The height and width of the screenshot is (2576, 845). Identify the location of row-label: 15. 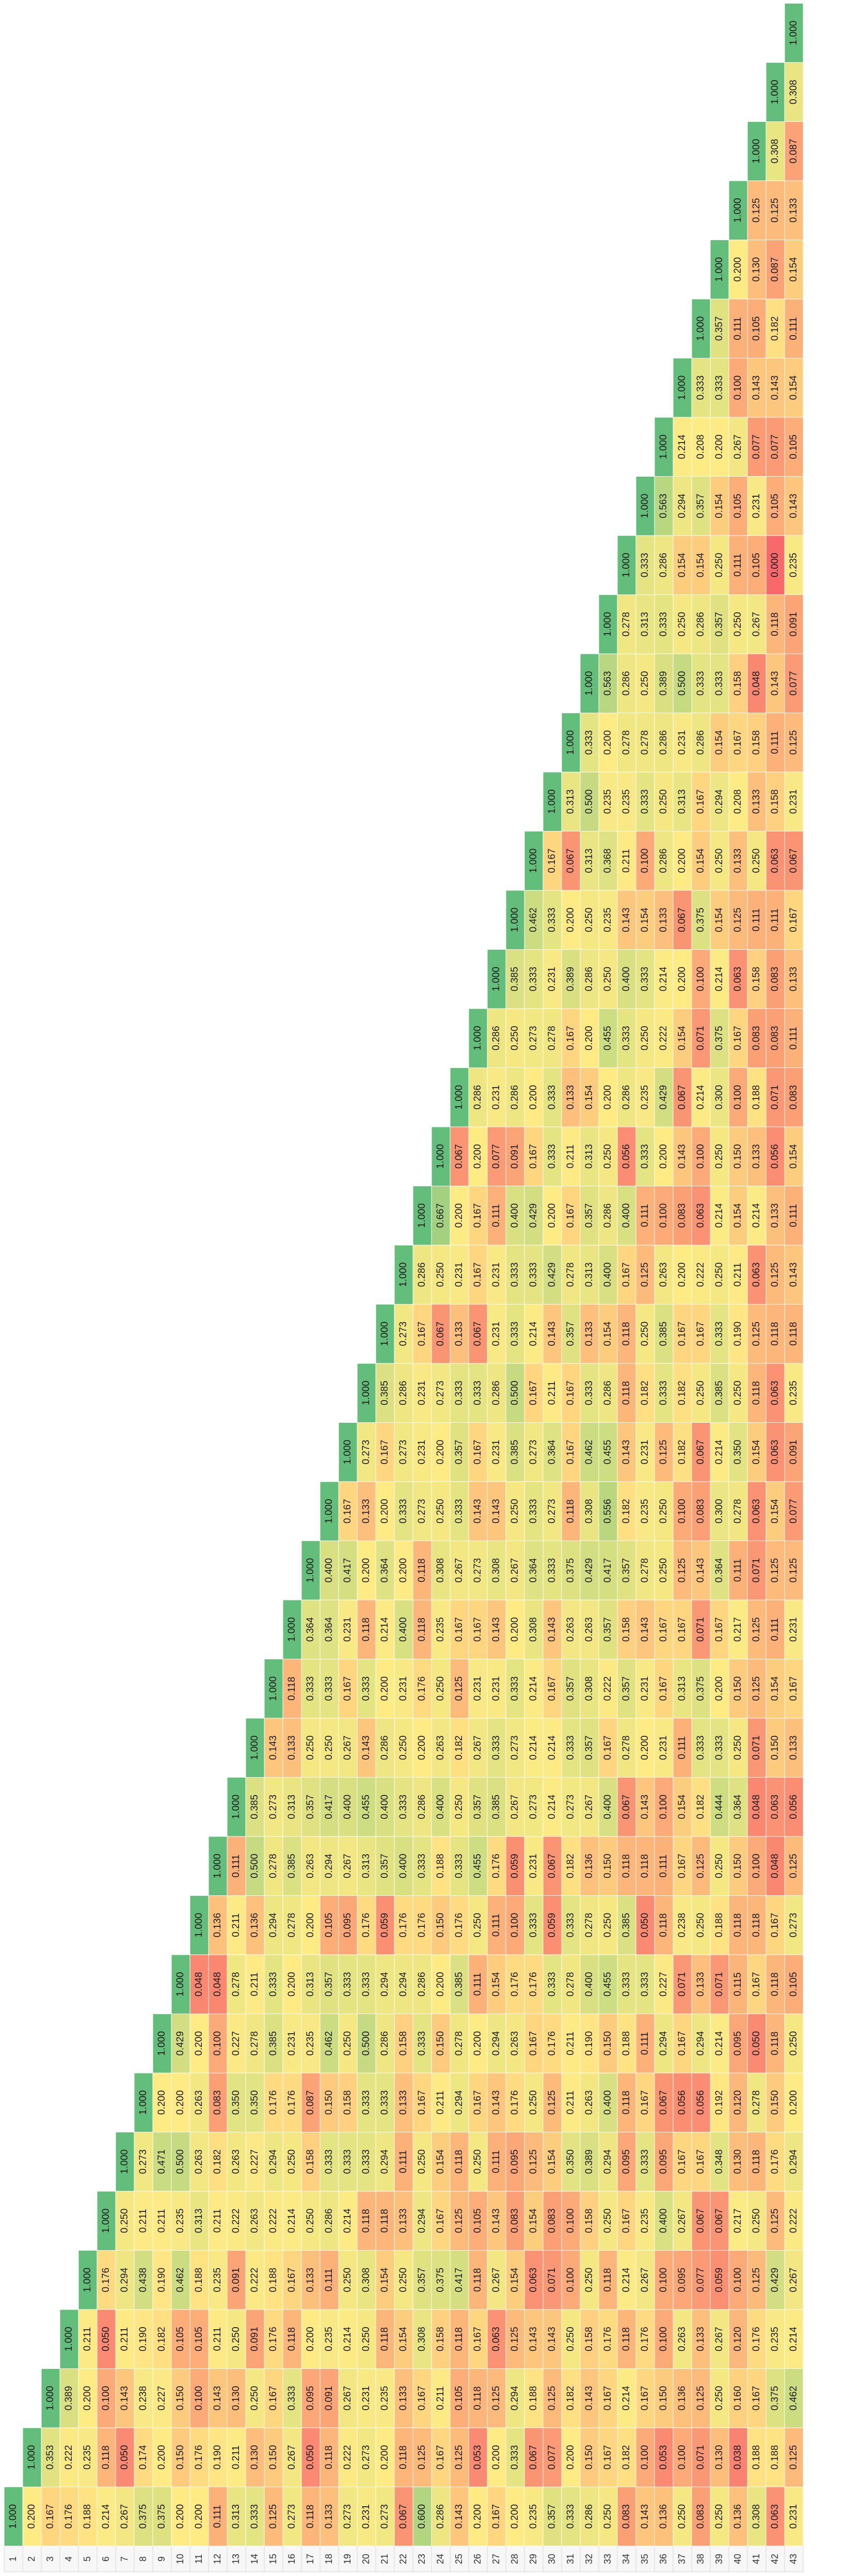
(273, 2559).